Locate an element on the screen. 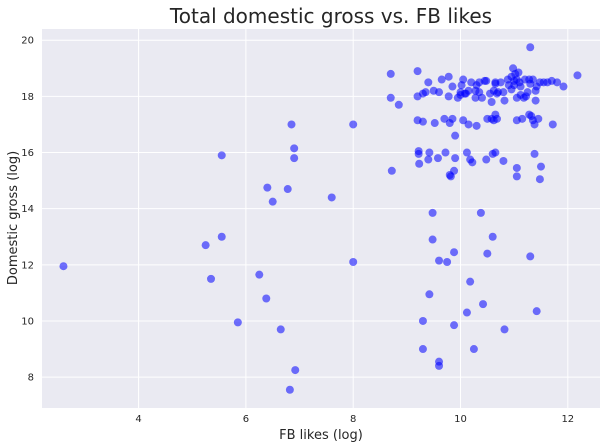 The height and width of the screenshot is (447, 607). y-tick-label: 16 is located at coordinates (27, 153).